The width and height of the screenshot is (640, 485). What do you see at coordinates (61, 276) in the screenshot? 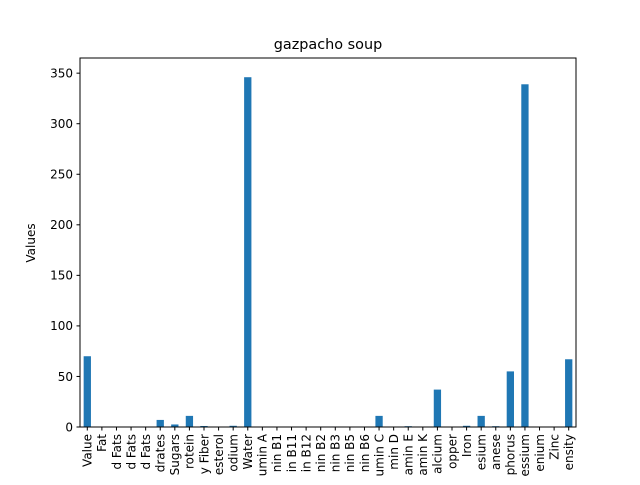
I see `y-tick-label: 150` at bounding box center [61, 276].